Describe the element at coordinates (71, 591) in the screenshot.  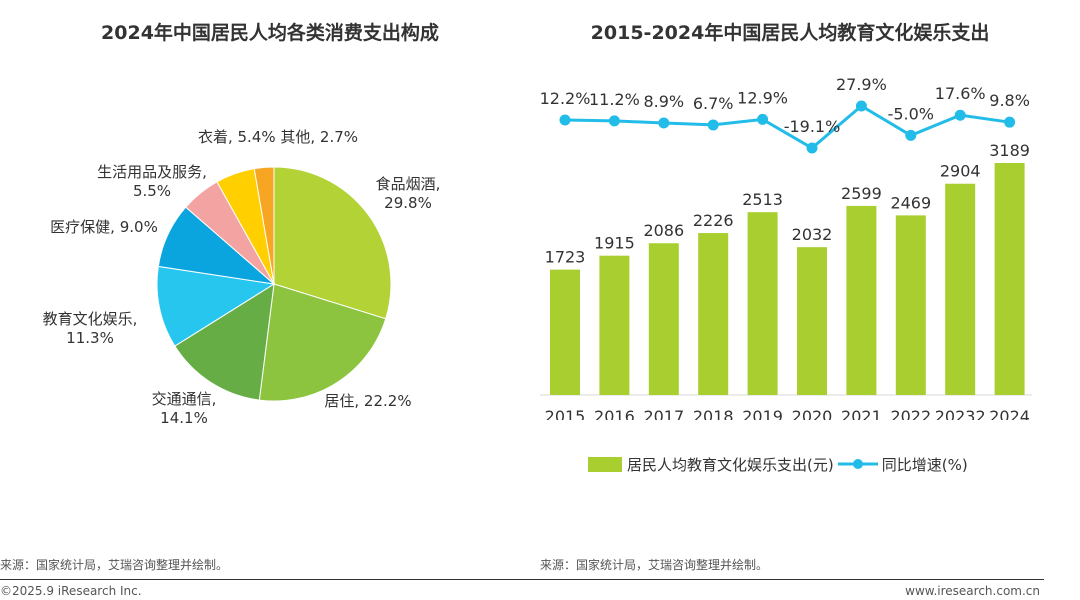
I see `footer-copyright: ©2025.9 iResearch Inc.` at that location.